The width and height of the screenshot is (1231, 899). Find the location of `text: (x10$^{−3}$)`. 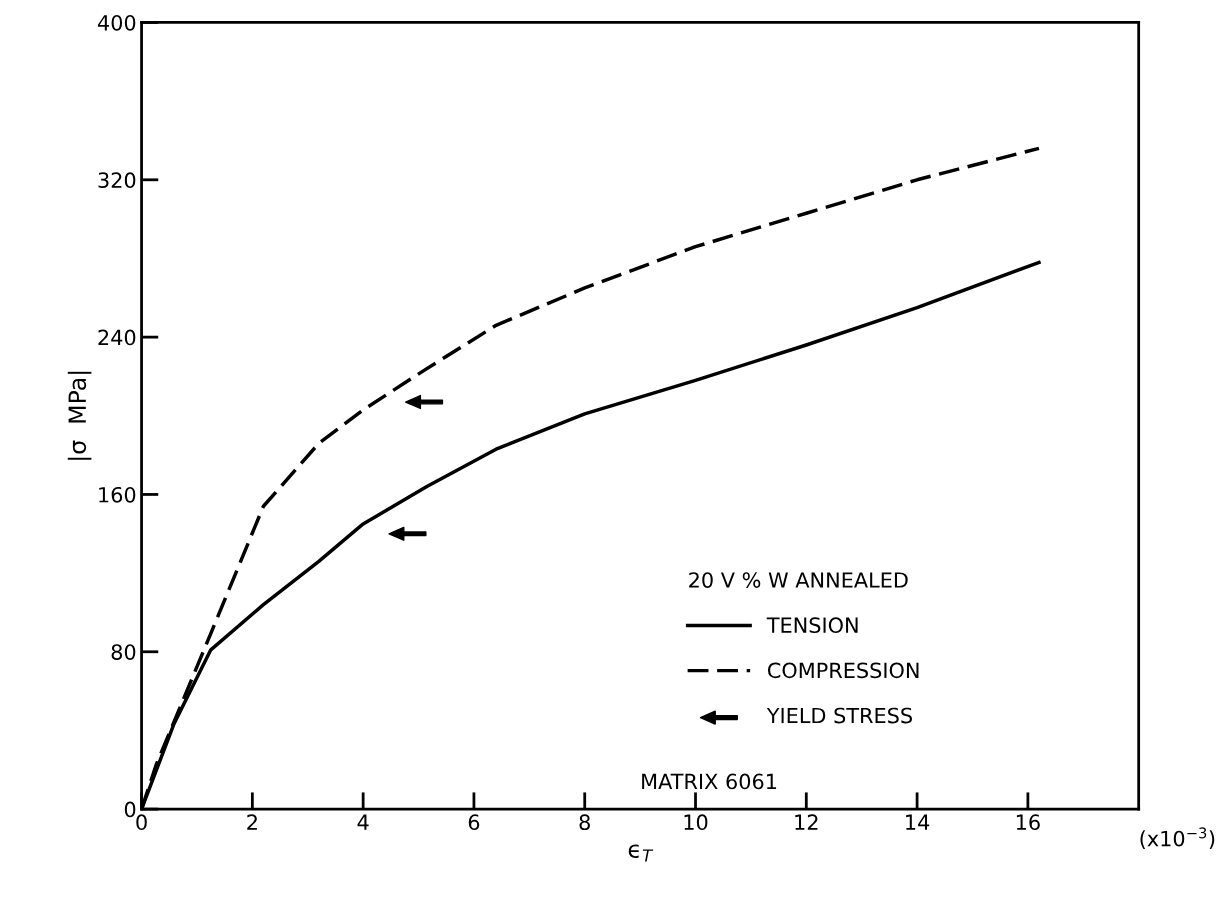

text: (x10$^{−3}$) is located at coordinates (1177, 838).